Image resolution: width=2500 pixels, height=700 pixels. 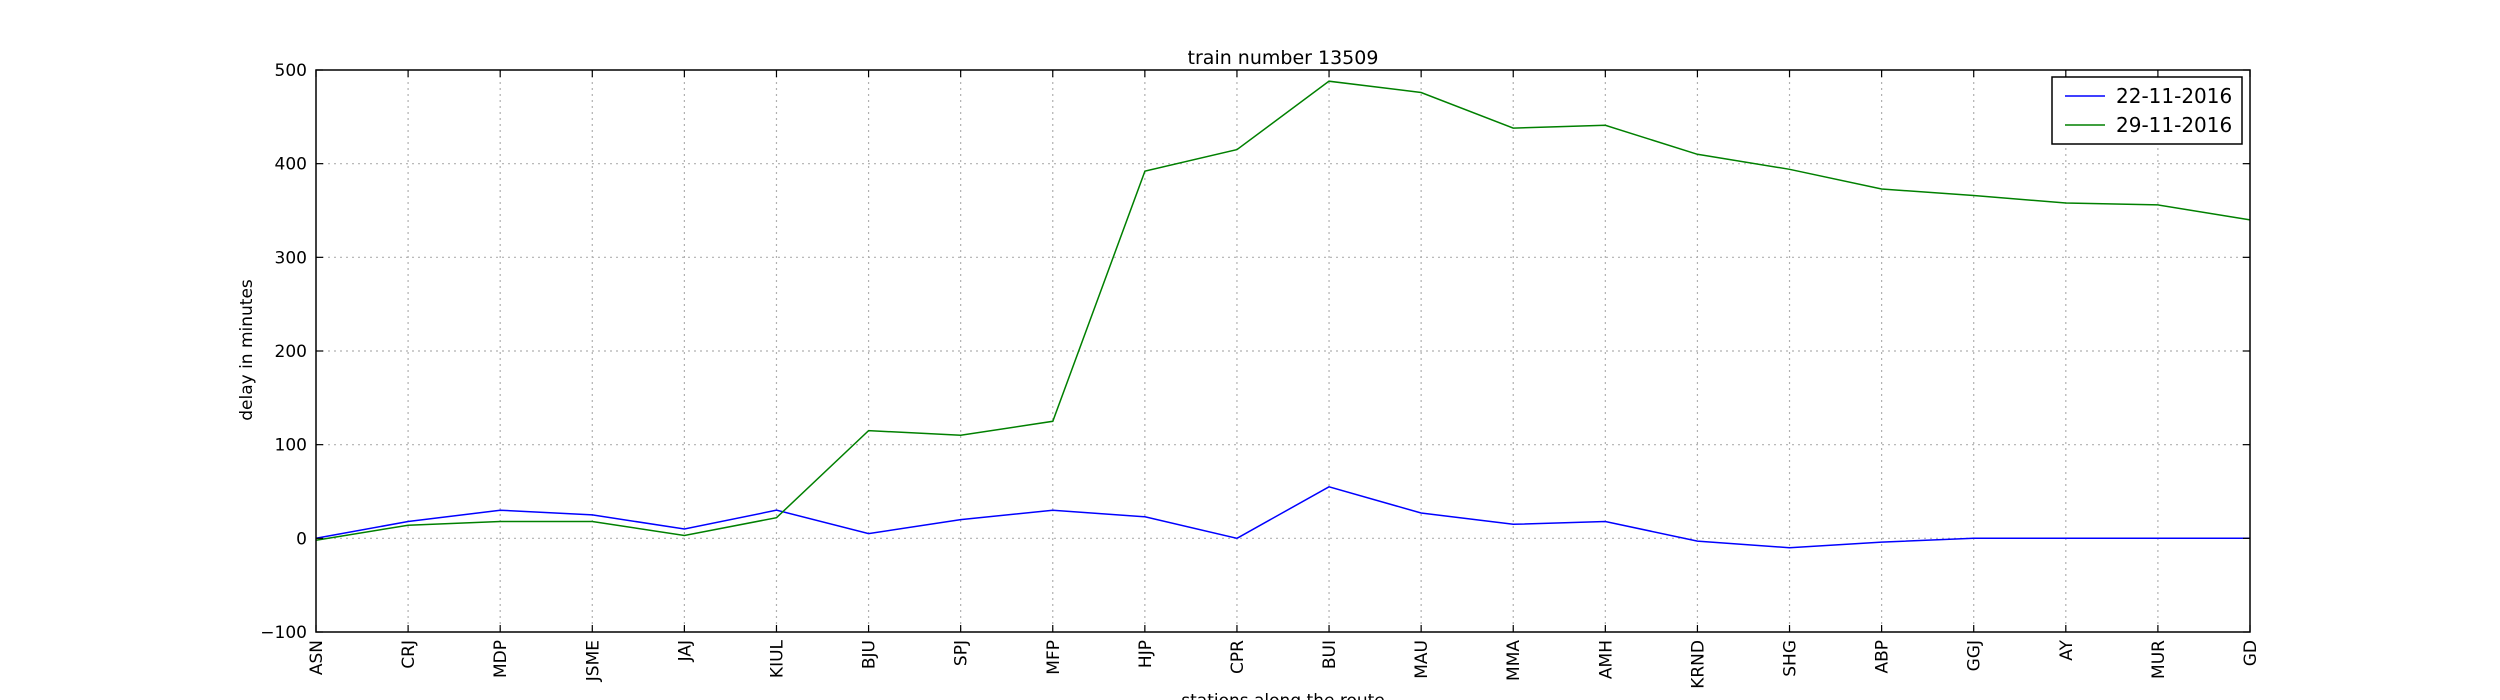 What do you see at coordinates (1791, 658) in the screenshot?
I see `x-tick-label: SHG` at bounding box center [1791, 658].